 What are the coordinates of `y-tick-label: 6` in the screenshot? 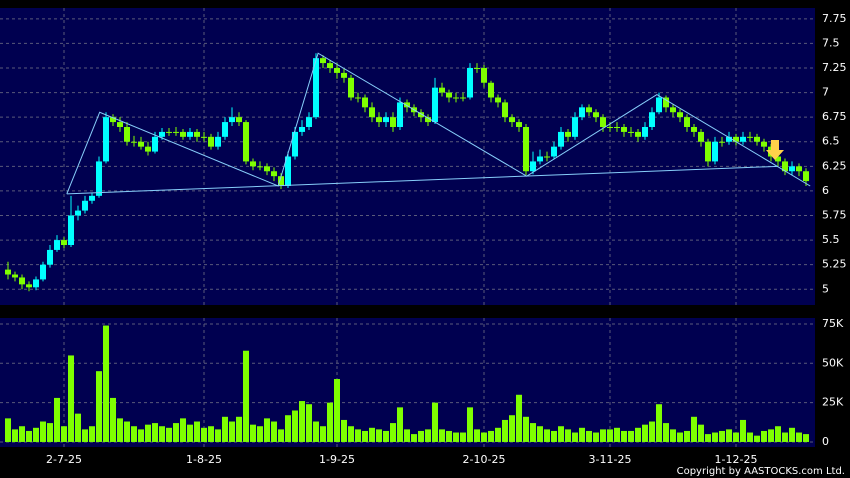 It's located at (825, 190).